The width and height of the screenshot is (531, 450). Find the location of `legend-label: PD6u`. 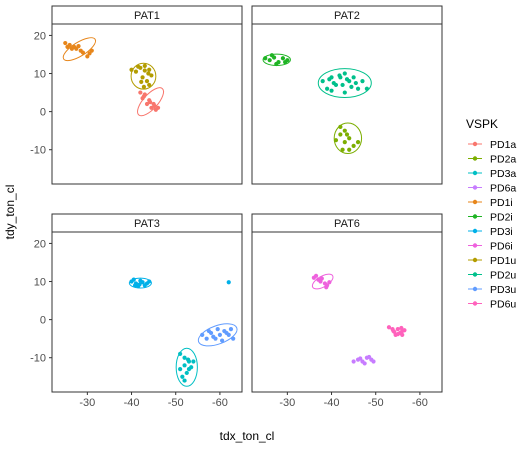

legend-label: PD6u is located at coordinates (503, 305).